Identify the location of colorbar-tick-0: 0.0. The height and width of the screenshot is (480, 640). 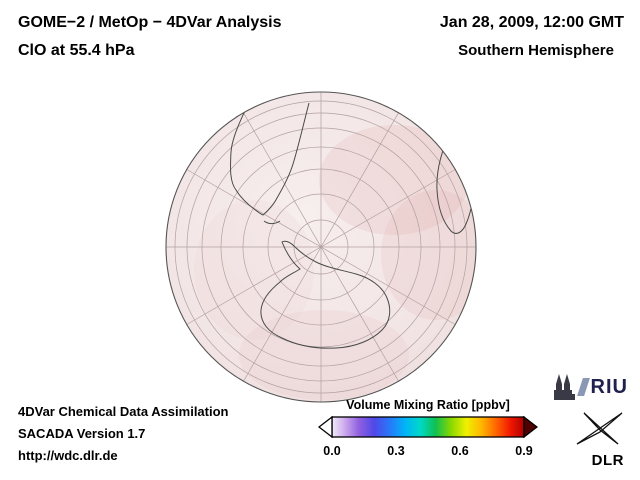
(332, 451).